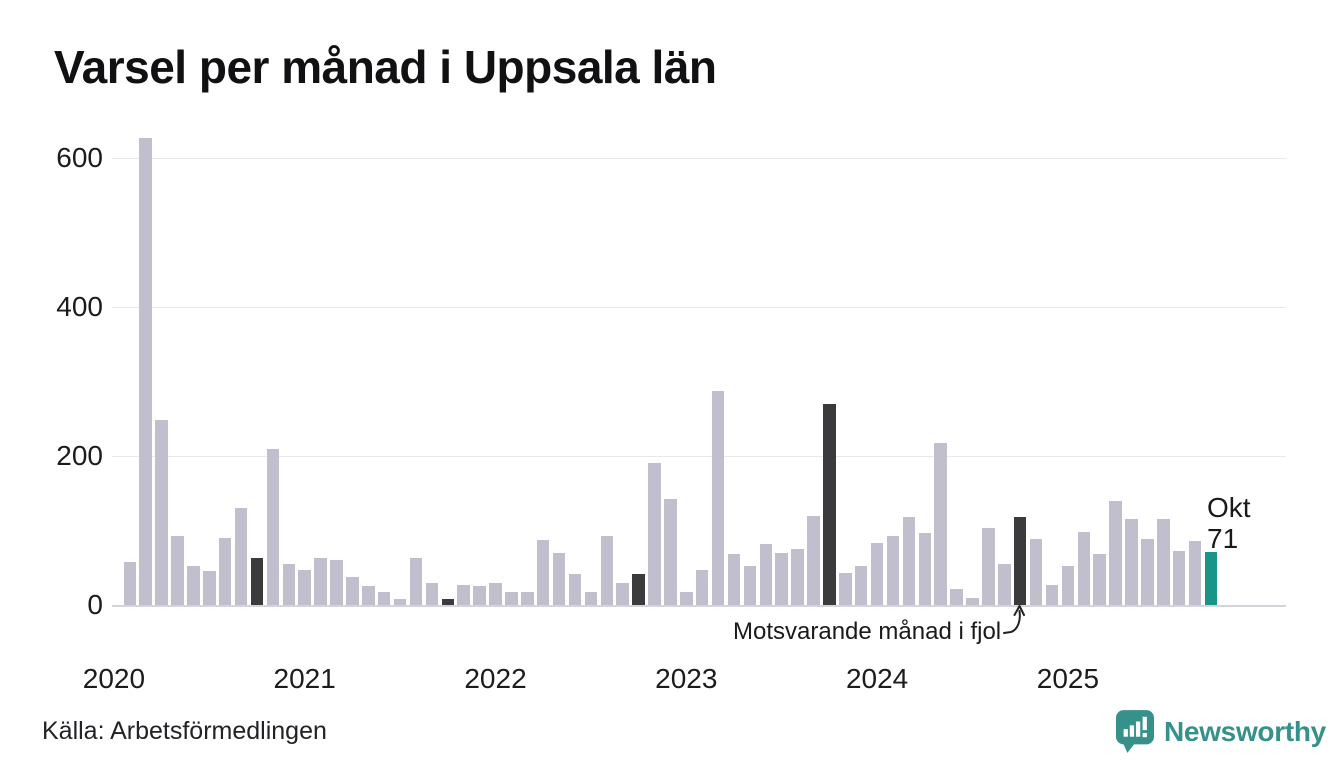  I want to click on x-tick-label: 2025, so click(1068, 678).